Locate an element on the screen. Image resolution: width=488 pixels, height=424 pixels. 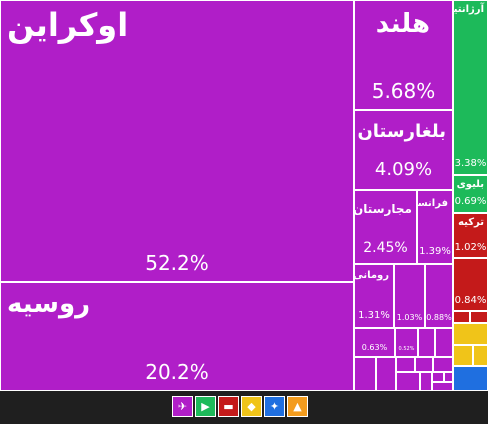
tile-label: ترکیه is located at coordinates (471, 222).